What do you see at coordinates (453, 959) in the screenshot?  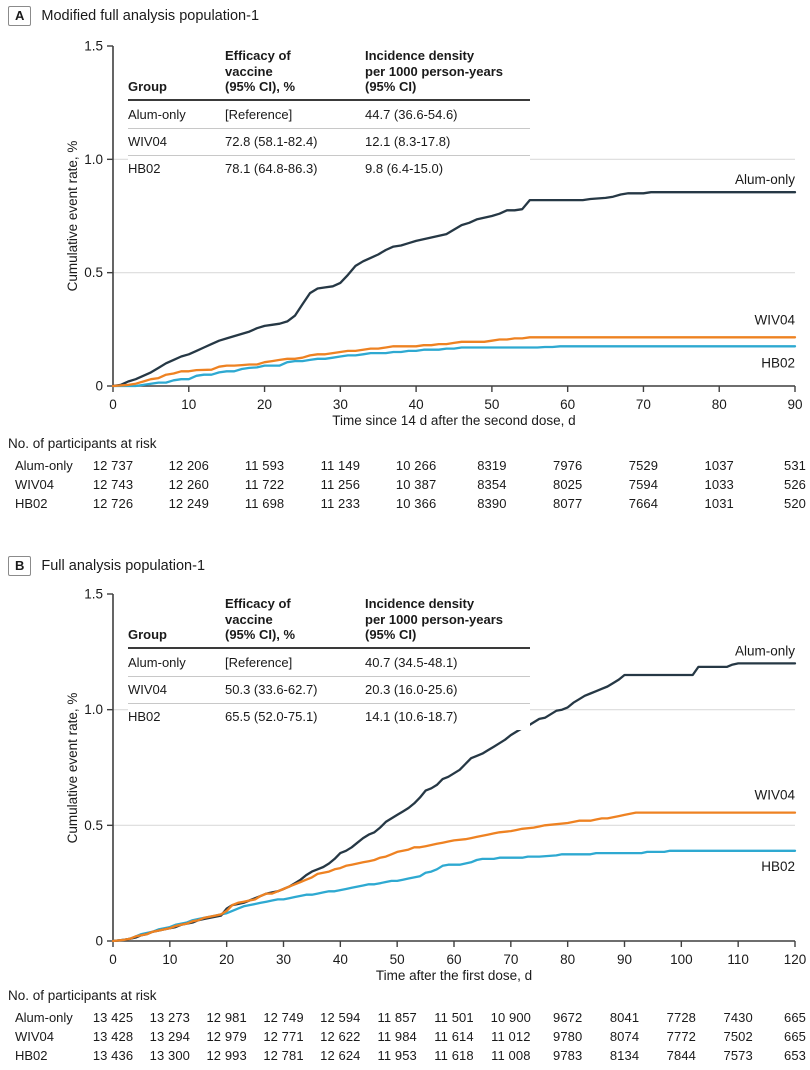 I see `x-tick-label: 60` at bounding box center [453, 959].